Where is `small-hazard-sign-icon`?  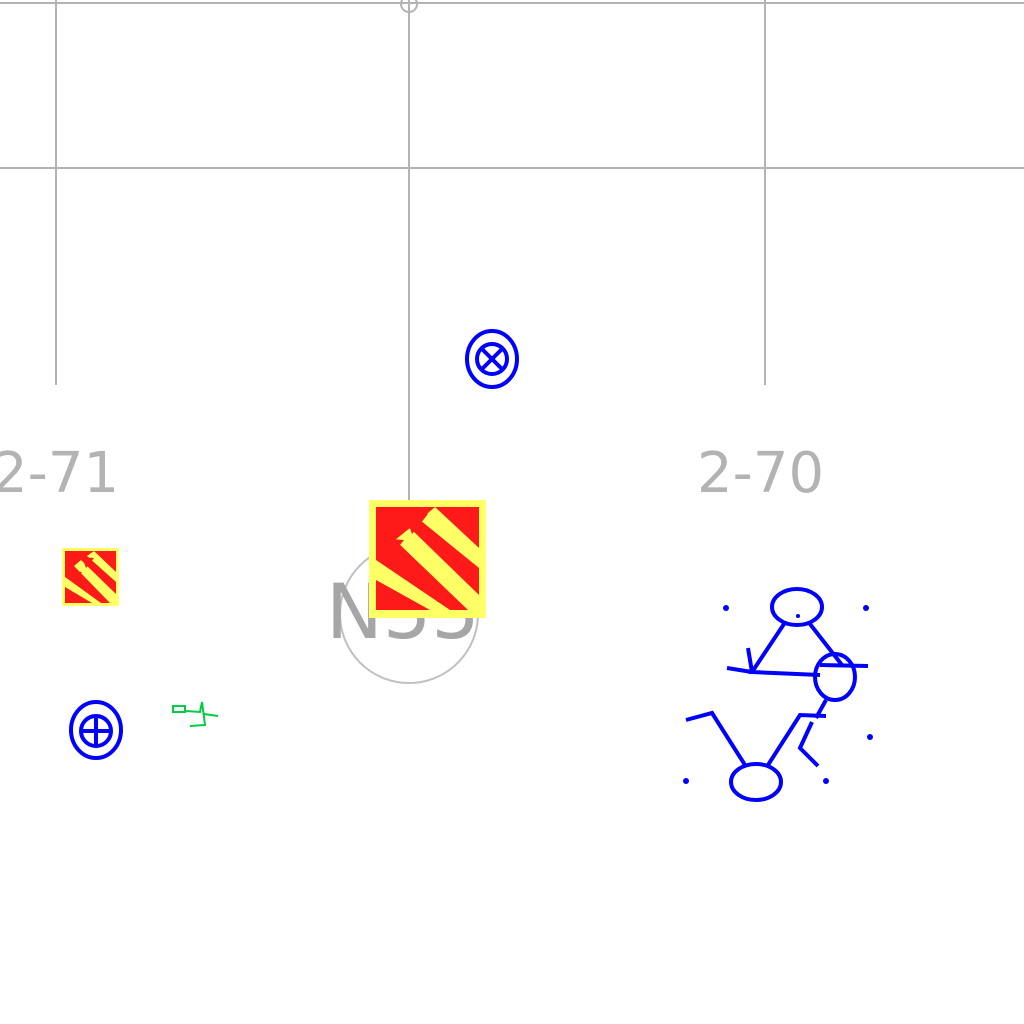
small-hazard-sign-icon is located at coordinates (90, 577).